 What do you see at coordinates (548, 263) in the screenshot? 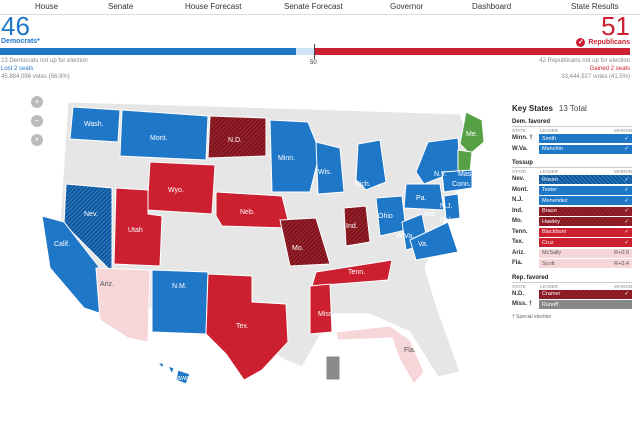
I see `row-leader: Scott` at bounding box center [548, 263].